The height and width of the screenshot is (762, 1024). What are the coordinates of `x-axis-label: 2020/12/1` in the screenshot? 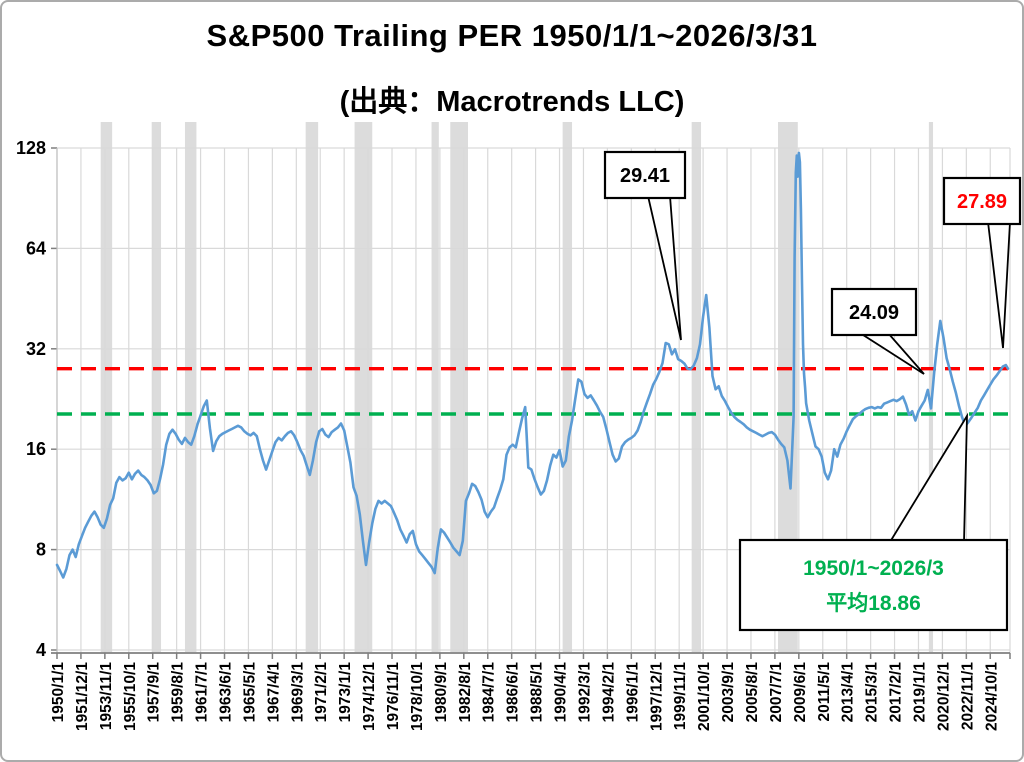 It's located at (943, 696).